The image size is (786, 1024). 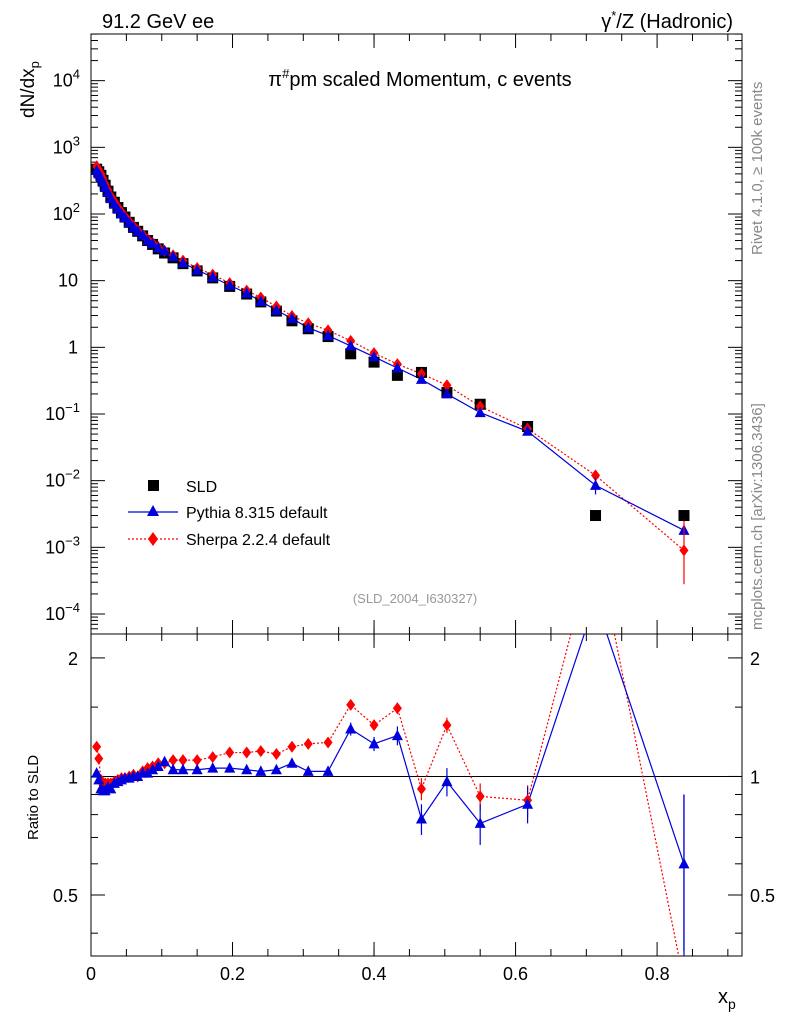 I want to click on y-axis-label: dN/dxp, so click(x=30, y=89).